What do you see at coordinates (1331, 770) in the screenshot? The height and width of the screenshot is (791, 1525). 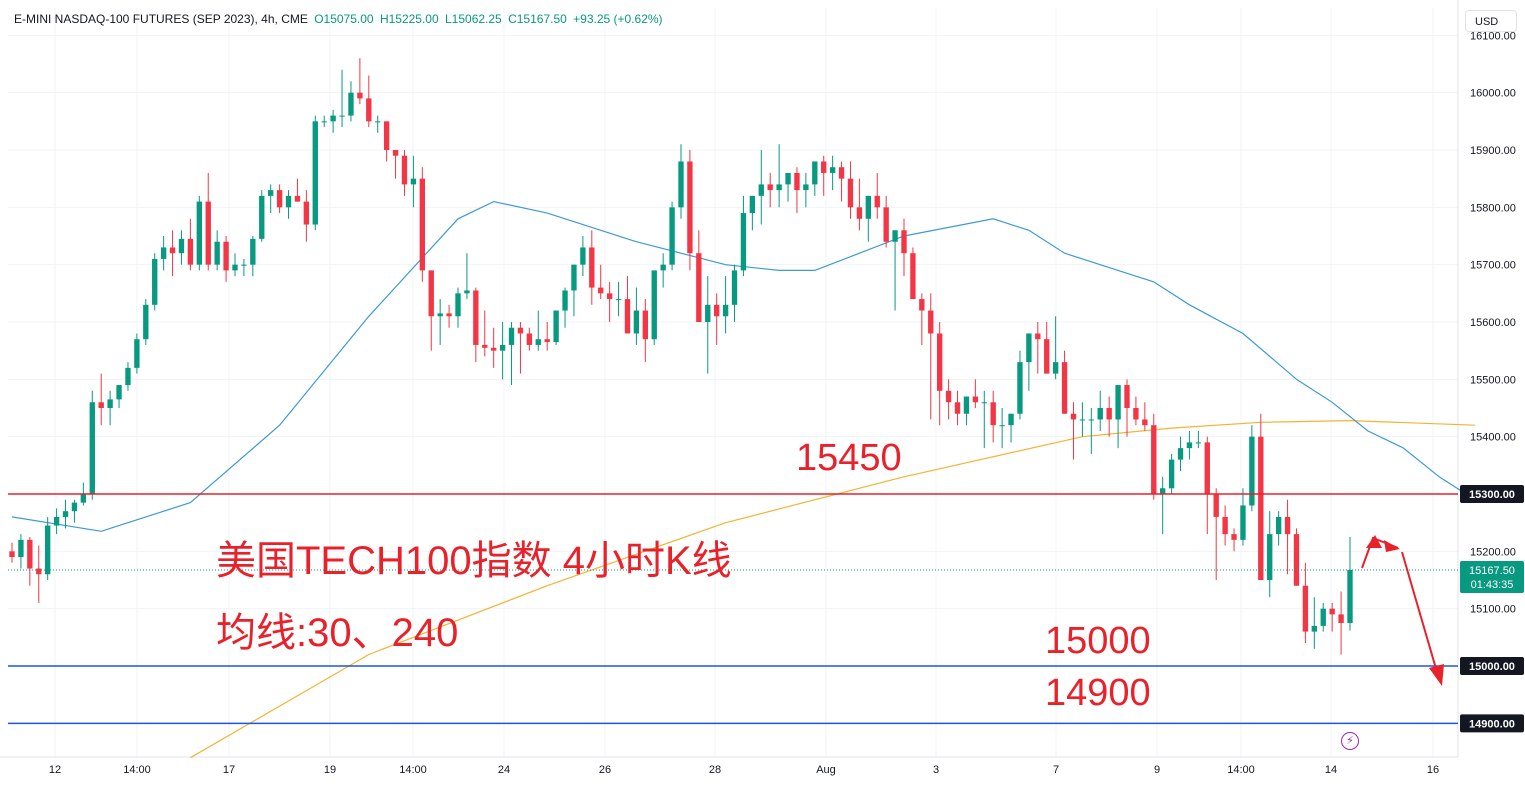 I see `x-tick-label: 14` at bounding box center [1331, 770].